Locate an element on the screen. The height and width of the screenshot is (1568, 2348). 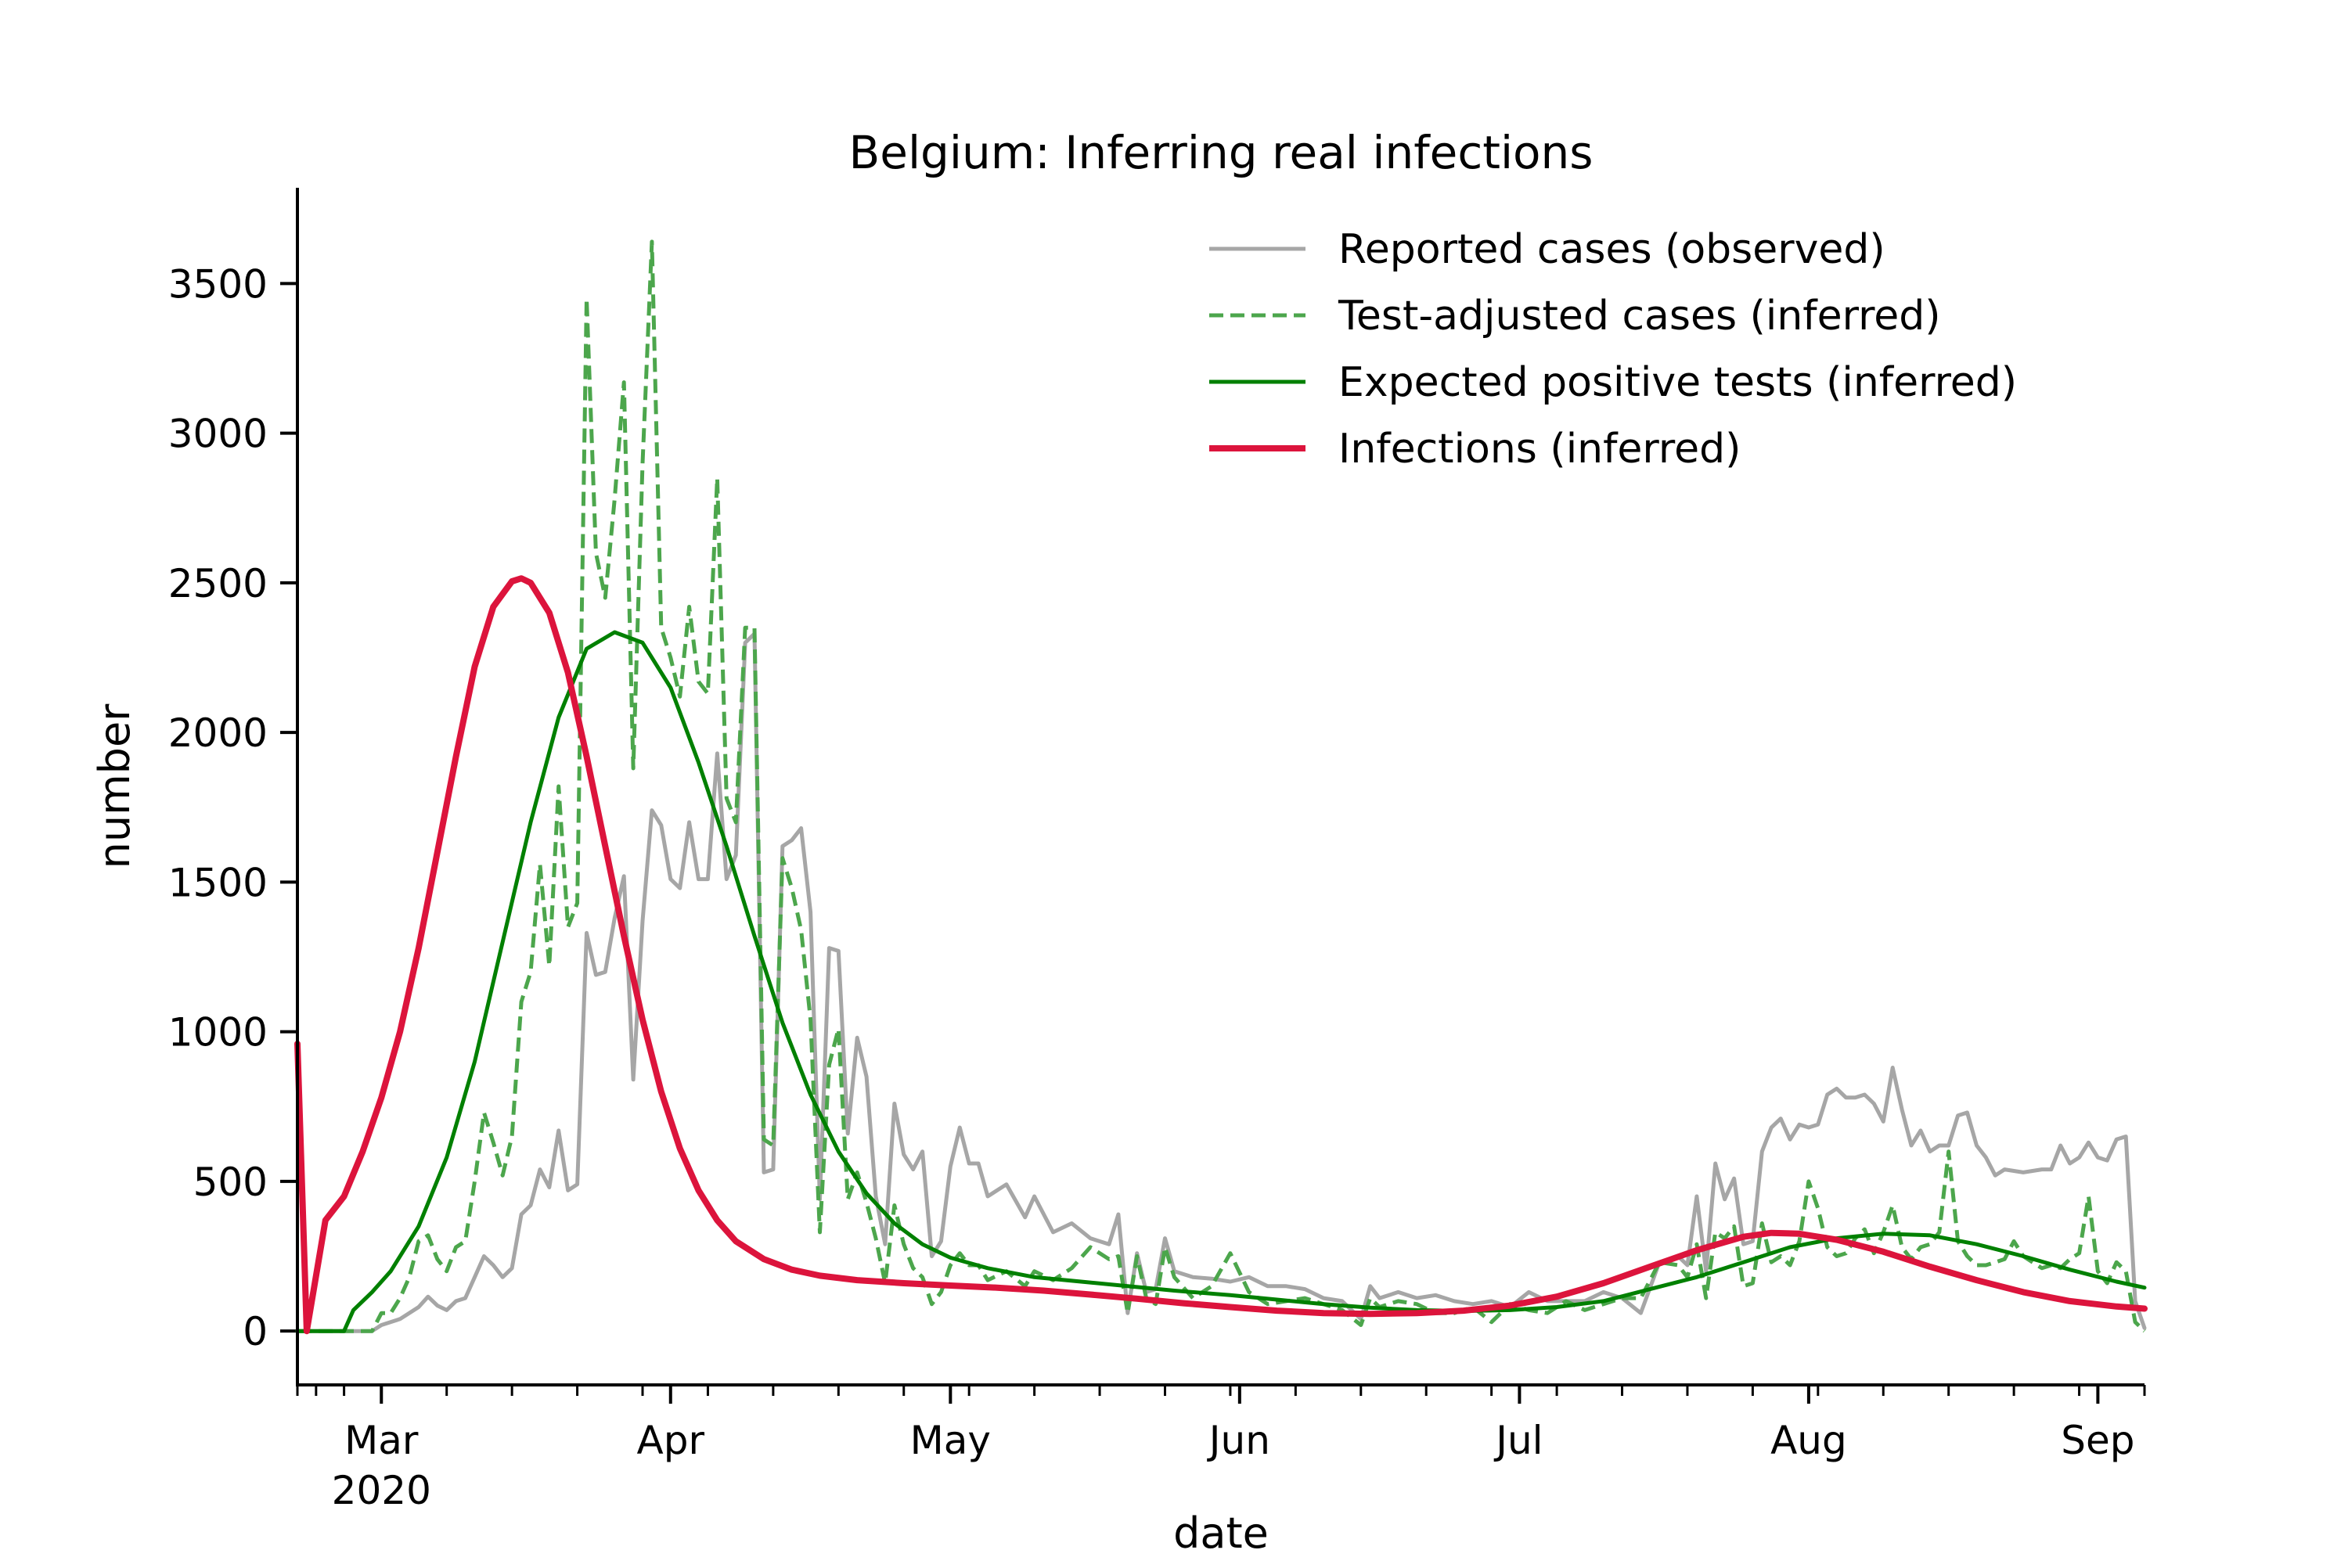
x-tick-label: Jun is located at coordinates (1238, 1440).